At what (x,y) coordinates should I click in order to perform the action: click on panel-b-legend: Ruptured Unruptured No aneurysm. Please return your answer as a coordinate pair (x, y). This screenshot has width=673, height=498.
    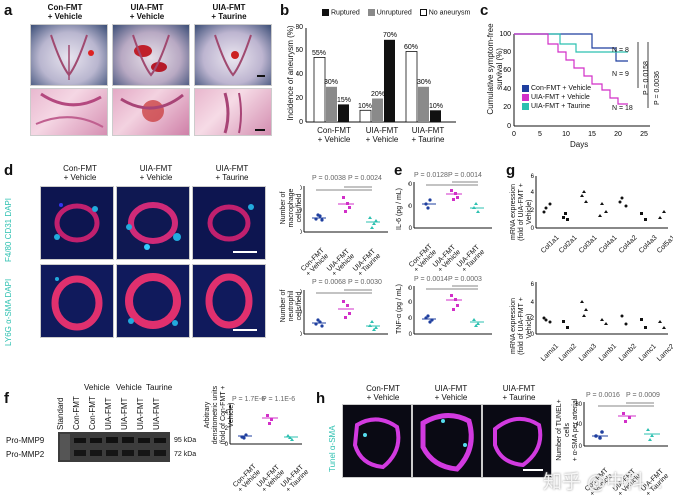
    Looking at the image, I should click on (396, 13).